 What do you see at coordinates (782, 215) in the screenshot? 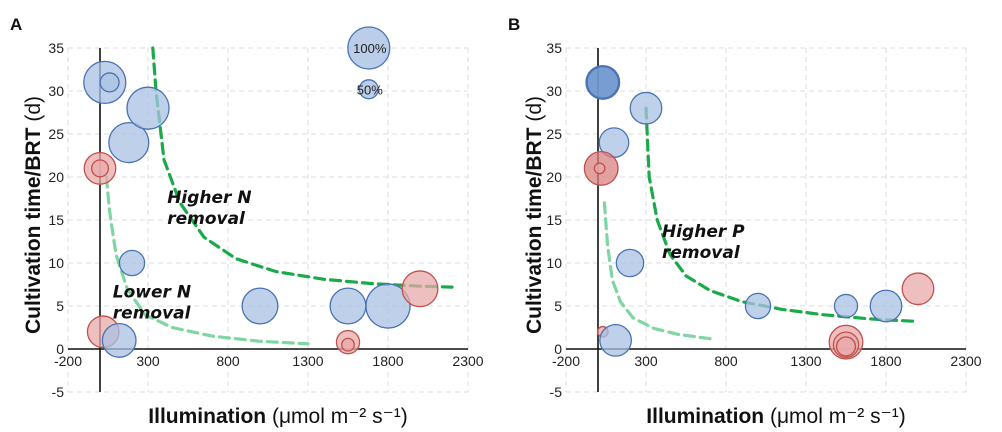
I see `fit-curve-dark` at bounding box center [782, 215].